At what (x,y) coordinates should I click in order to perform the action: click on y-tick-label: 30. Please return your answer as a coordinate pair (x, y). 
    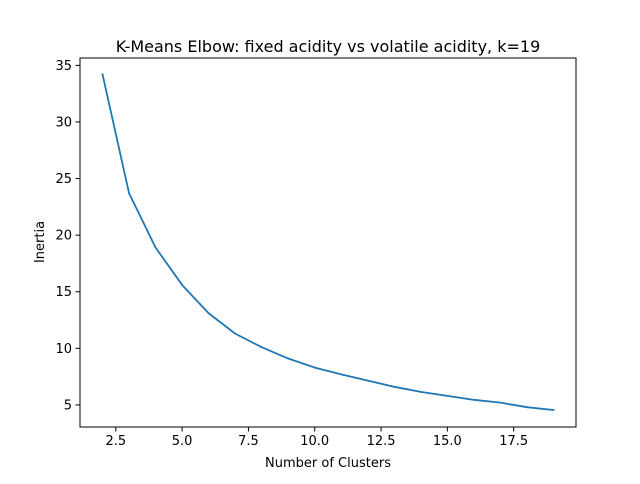
    Looking at the image, I should click on (63, 122).